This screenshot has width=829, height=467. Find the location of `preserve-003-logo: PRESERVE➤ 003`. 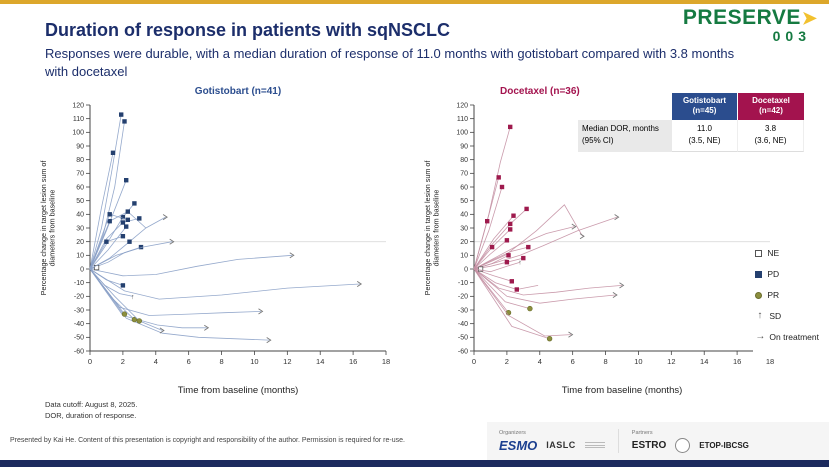

preserve-003-logo: PRESERVE➤ 003 is located at coordinates (750, 25).